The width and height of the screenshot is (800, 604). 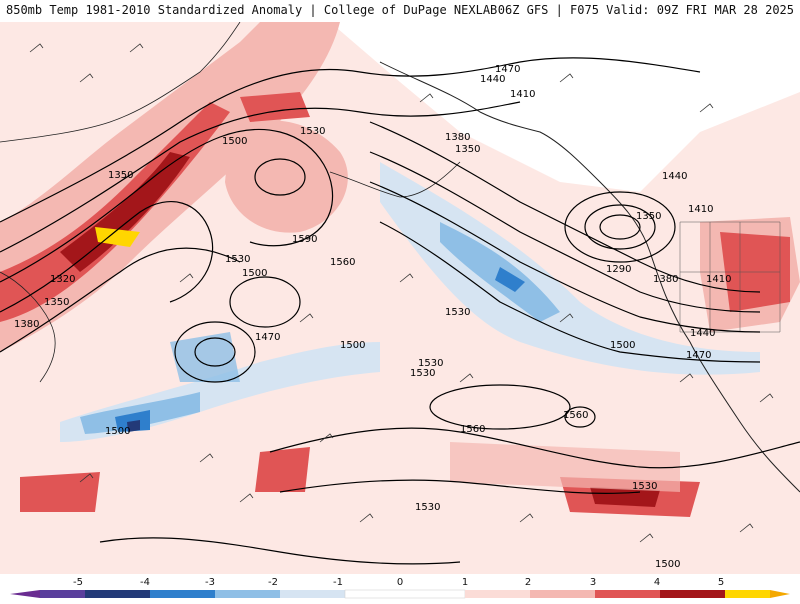 What do you see at coordinates (210, 582) in the screenshot?
I see `legend-tick-label: -3` at bounding box center [210, 582].